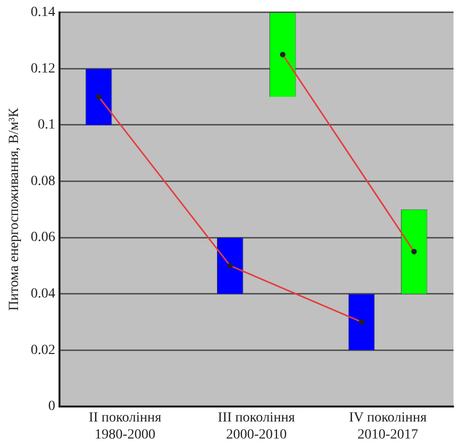 The image size is (459, 446). Describe the element at coordinates (43, 238) in the screenshot. I see `y-tick-label: 0.06` at that location.